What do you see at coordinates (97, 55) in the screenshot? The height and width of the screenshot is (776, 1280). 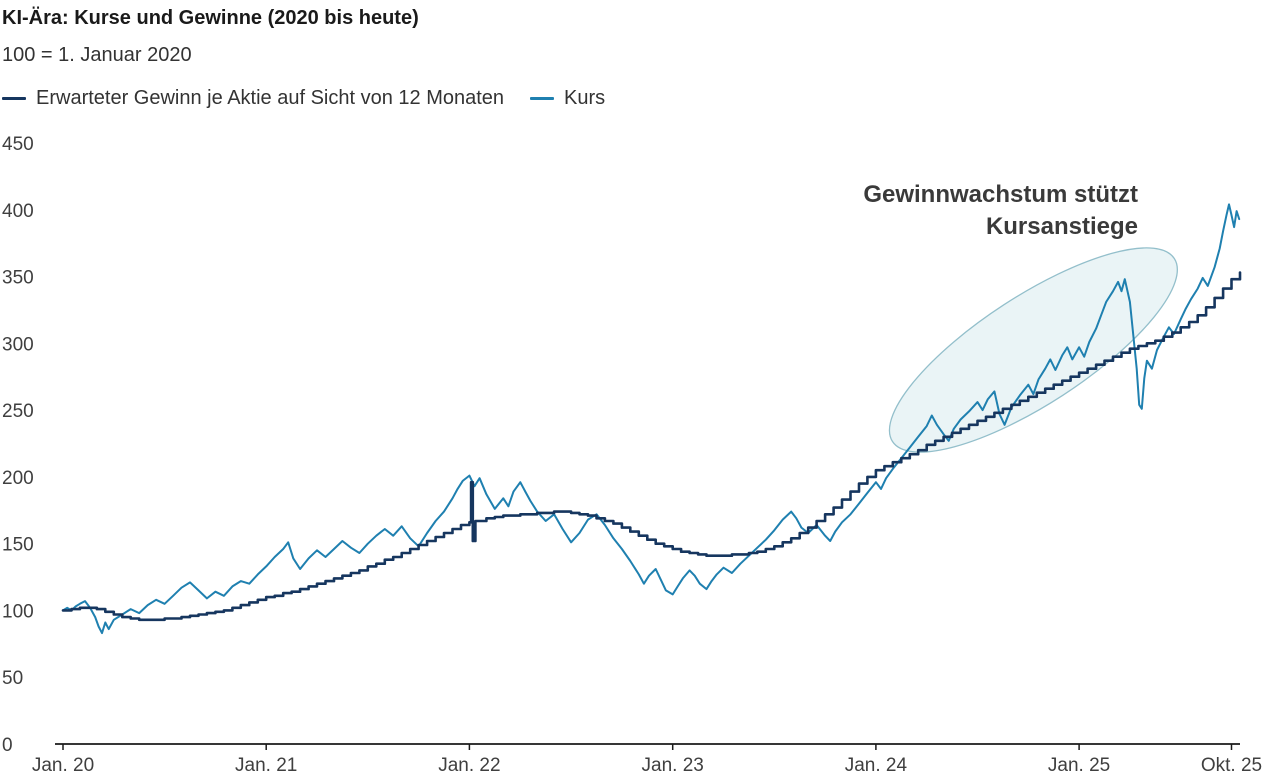 I see `chart-subtitle: 100 = 1. Januar 2020` at bounding box center [97, 55].